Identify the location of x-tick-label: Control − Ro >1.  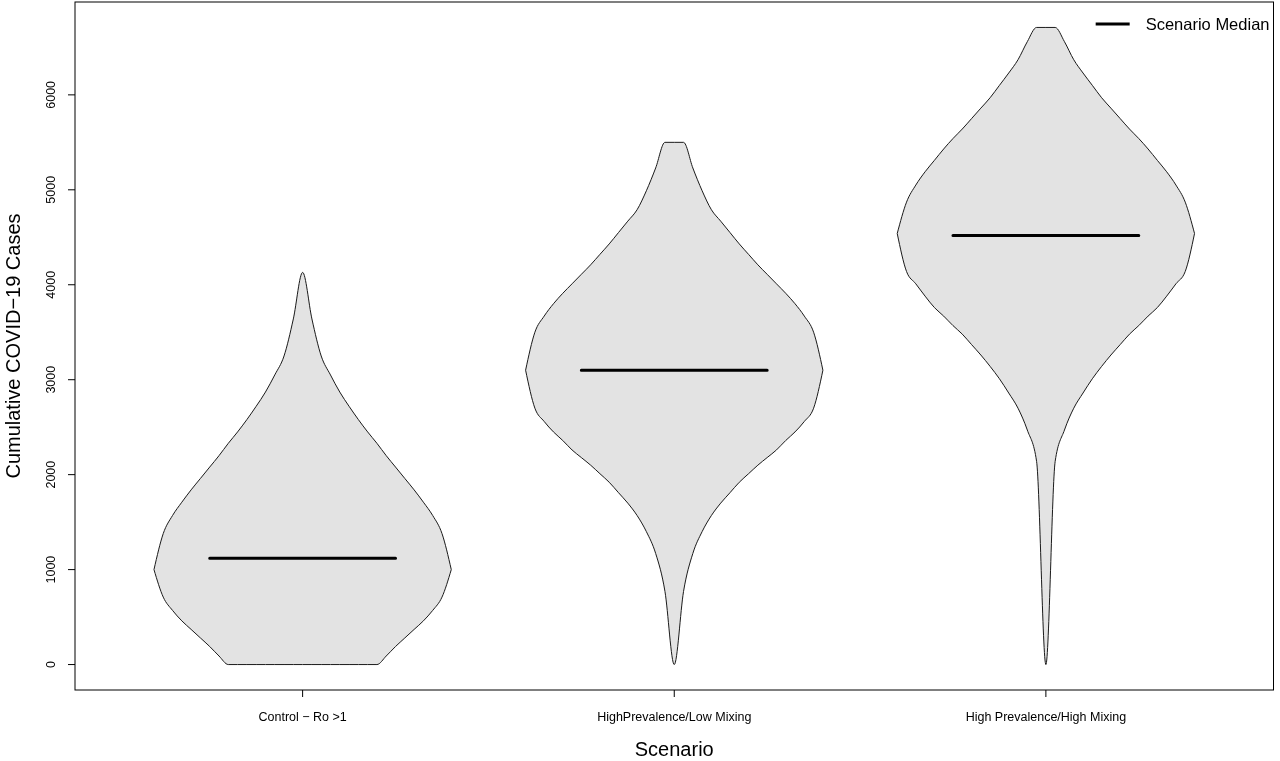
(302, 717).